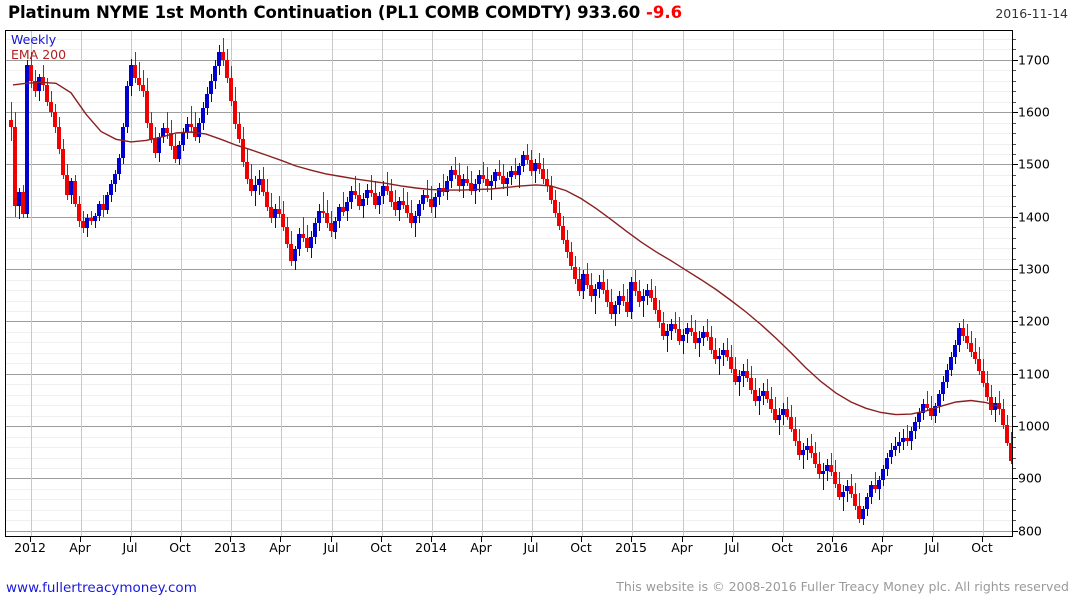 Image resolution: width=1075 pixels, height=600 pixels. I want to click on legend-interval: Weekly, so click(34, 39).